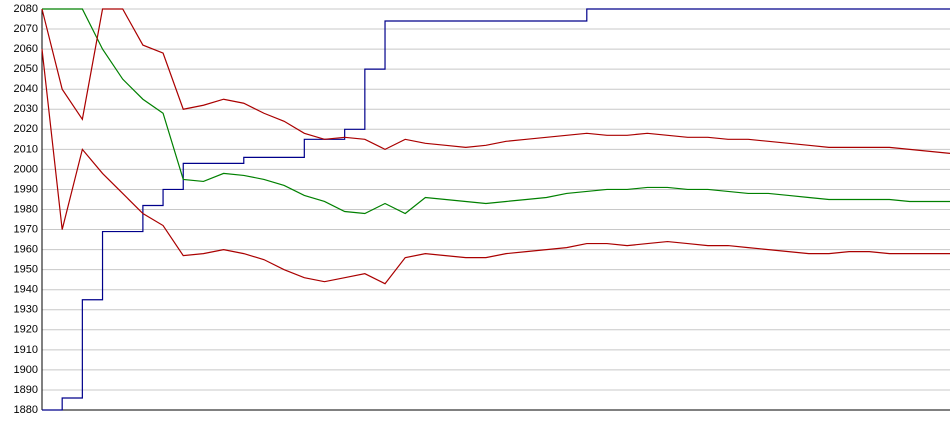 This screenshot has width=950, height=435. I want to click on y-tick-label: 2070, so click(26, 29).